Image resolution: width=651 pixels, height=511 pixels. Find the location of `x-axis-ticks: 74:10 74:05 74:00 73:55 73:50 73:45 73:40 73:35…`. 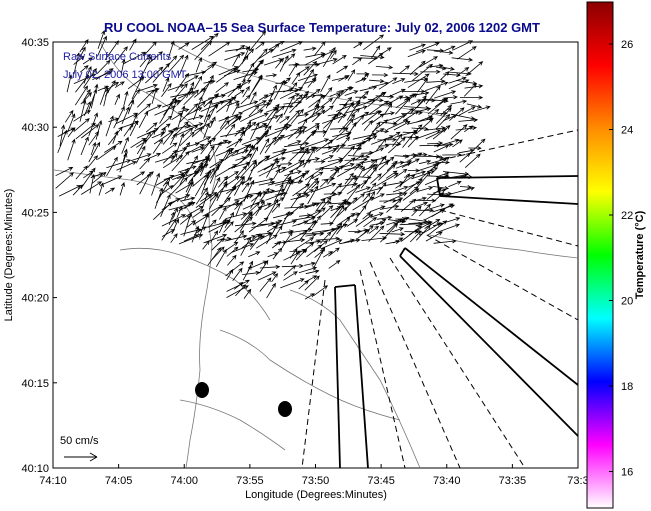

x-axis-ticks: 74:10 74:05 74:00 73:55 73:50 73:45 73:40 73:35… is located at coordinates (314, 475).